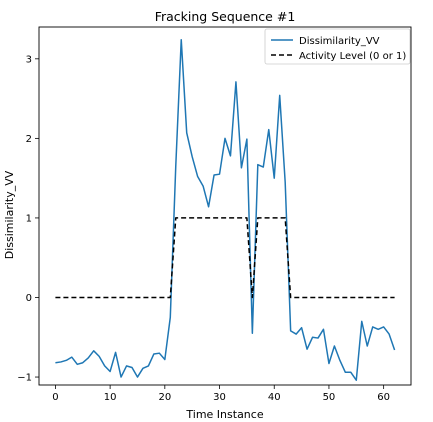  What do you see at coordinates (29, 139) in the screenshot?
I see `y-tick-label: 2` at bounding box center [29, 139].